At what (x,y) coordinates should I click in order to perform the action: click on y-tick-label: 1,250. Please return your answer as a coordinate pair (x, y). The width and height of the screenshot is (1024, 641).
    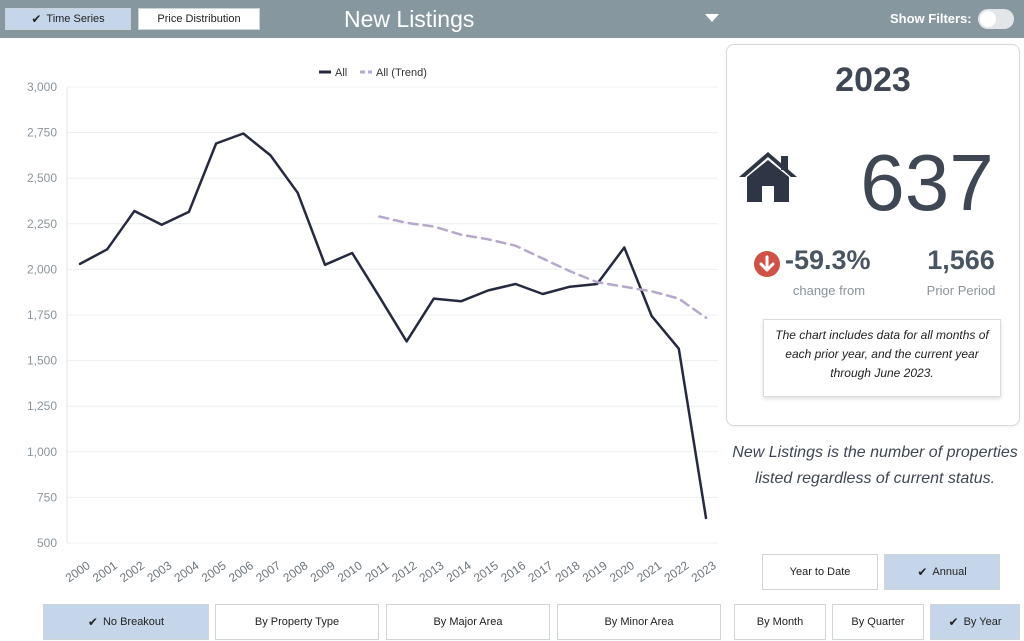
    Looking at the image, I should click on (42, 406).